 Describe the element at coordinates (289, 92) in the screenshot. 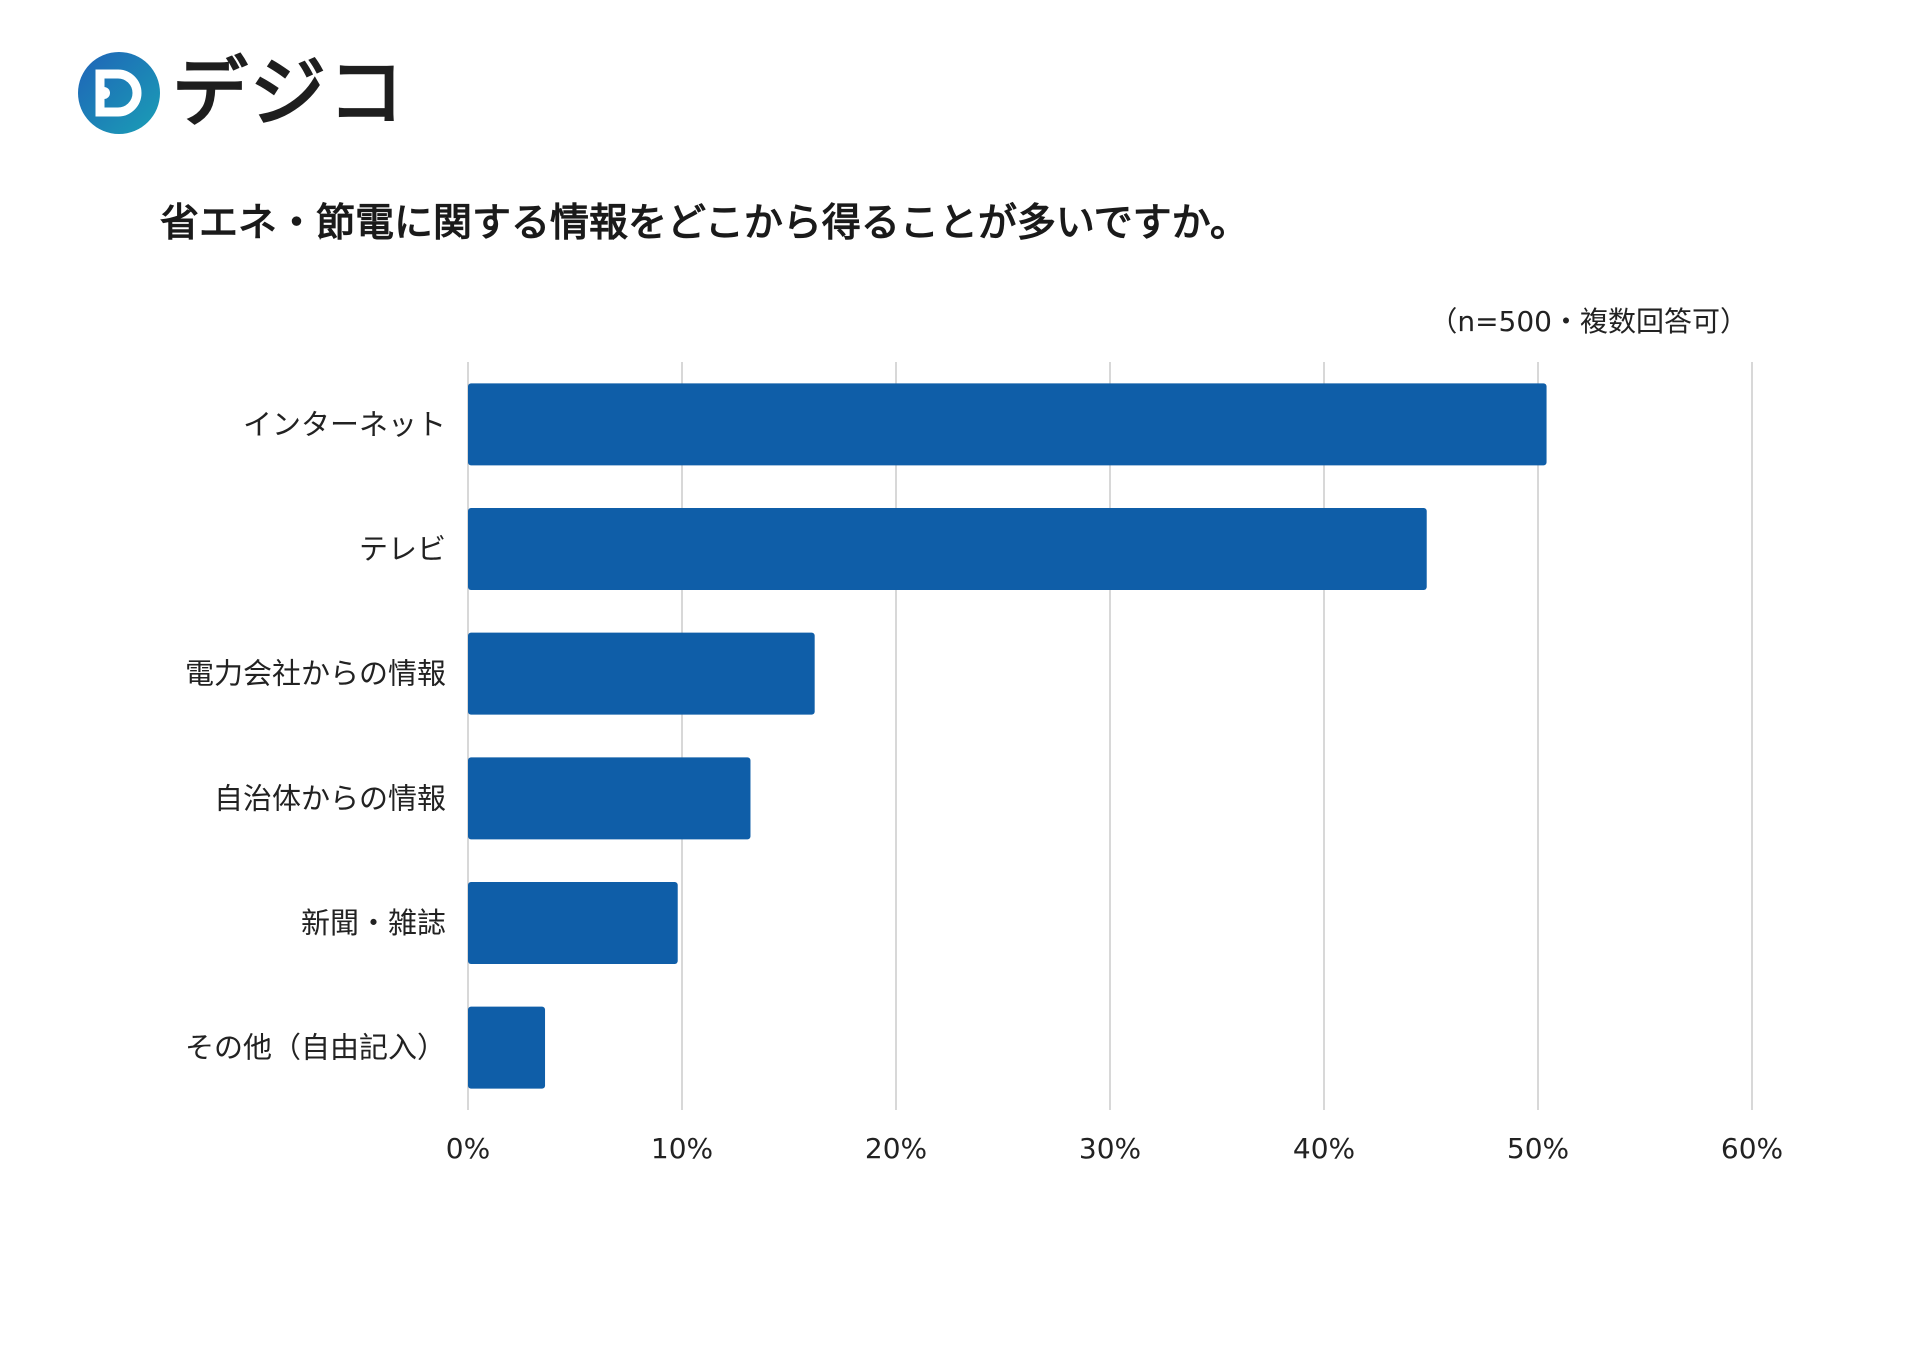

I see `brand-name: デジコ` at that location.